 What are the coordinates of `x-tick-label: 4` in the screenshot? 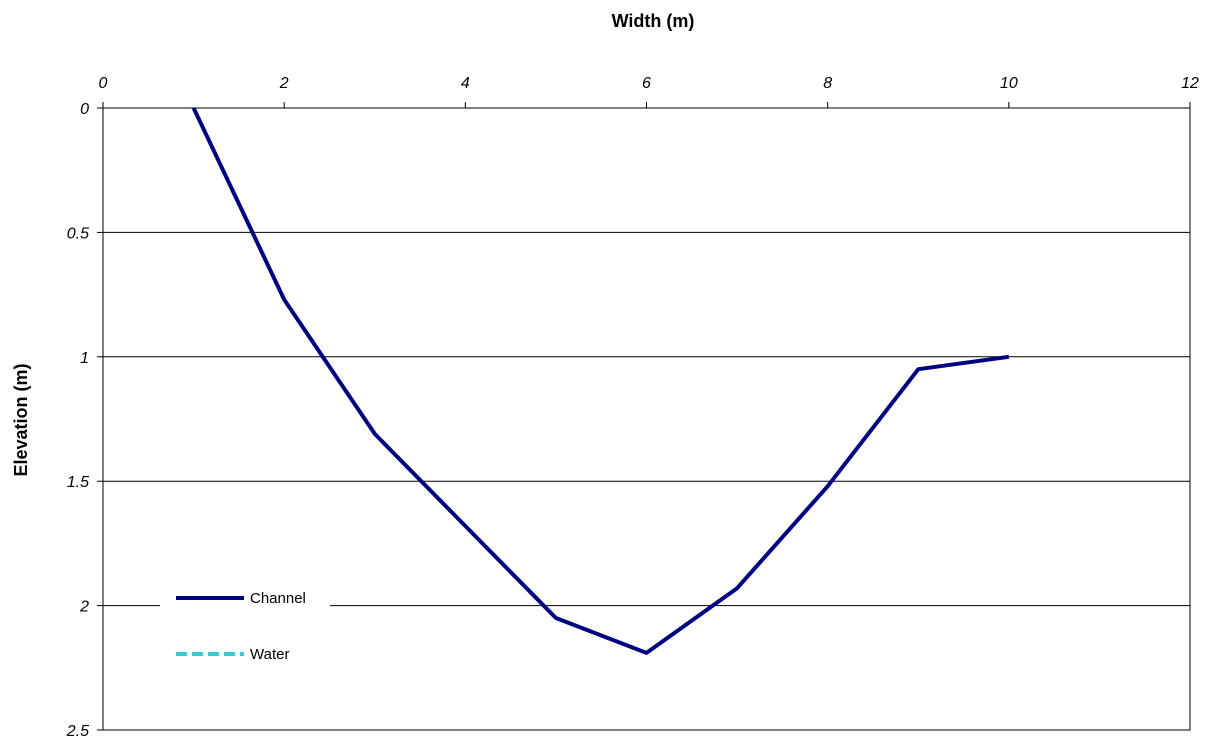 It's located at (465, 83).